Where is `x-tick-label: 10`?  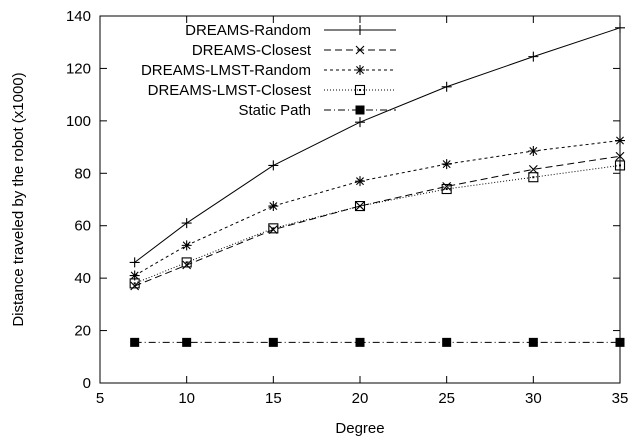 x-tick-label: 10 is located at coordinates (186, 398).